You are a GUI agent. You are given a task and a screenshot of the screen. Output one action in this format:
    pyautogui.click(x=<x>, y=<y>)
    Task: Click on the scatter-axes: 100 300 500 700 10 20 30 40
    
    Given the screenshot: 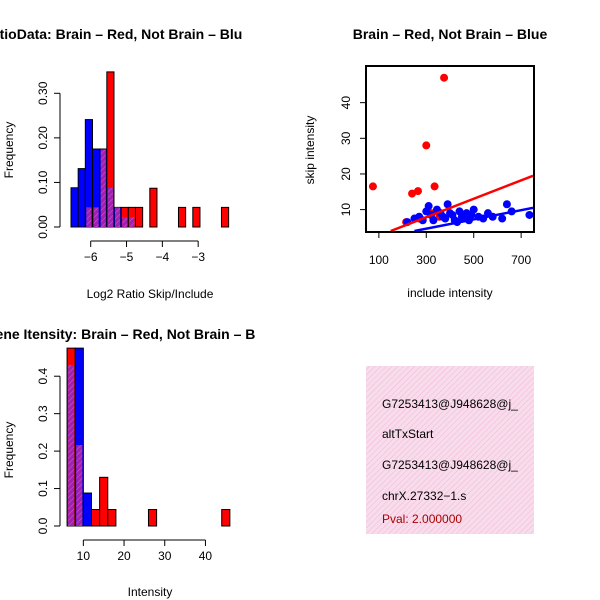 What is the action you would take?
    pyautogui.click(x=435, y=181)
    